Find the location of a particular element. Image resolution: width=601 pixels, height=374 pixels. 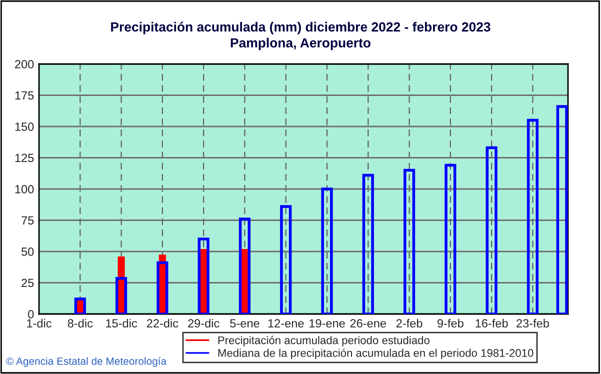

chart-subtitle: Pamplona, Aeropuerto is located at coordinates (300, 44).